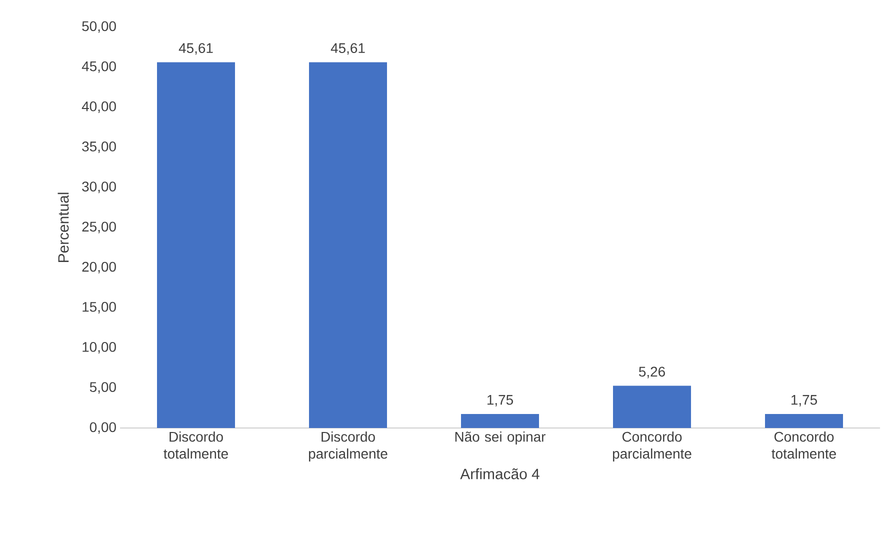 The height and width of the screenshot is (537, 889). I want to click on data-label: 5,26, so click(651, 372).